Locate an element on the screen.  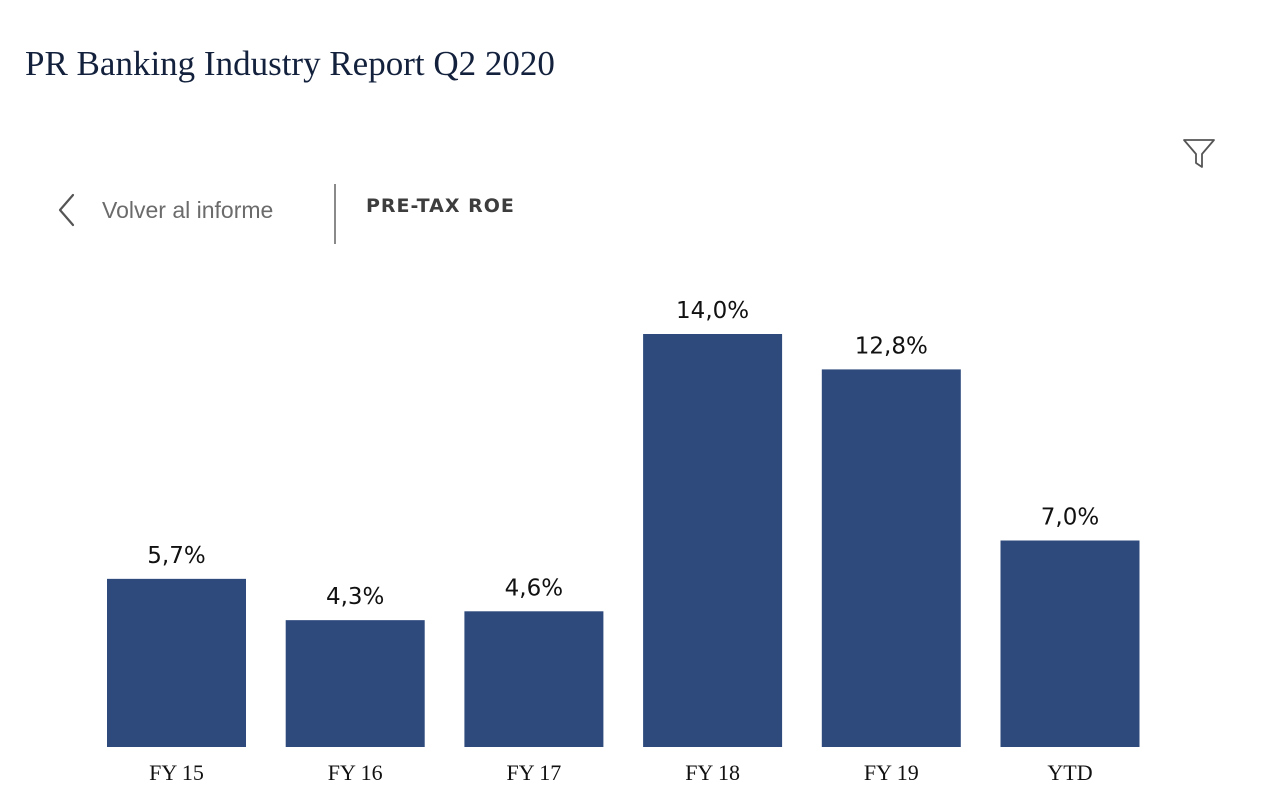
back-to-report-button: Volver al informe is located at coordinates (164, 210).